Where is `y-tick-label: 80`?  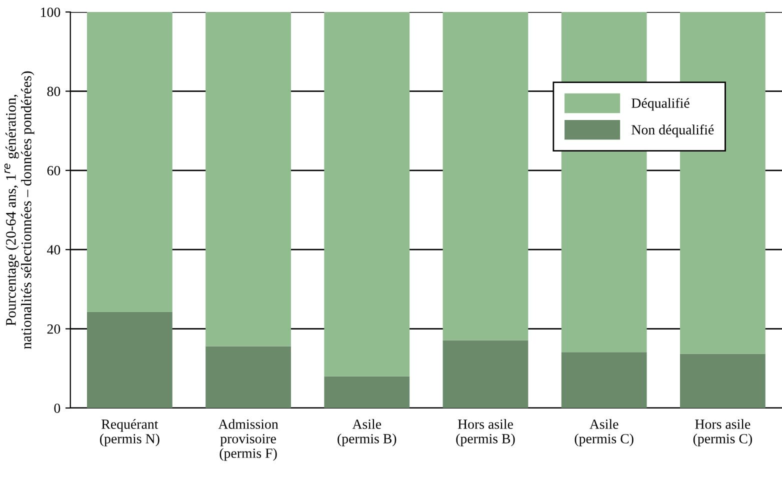
y-tick-label: 80 is located at coordinates (53, 91).